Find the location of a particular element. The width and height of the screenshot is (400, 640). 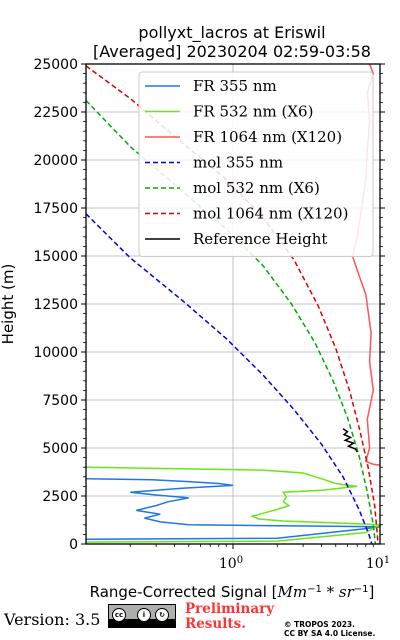

y-tick-label: 22500 is located at coordinates (55, 113).